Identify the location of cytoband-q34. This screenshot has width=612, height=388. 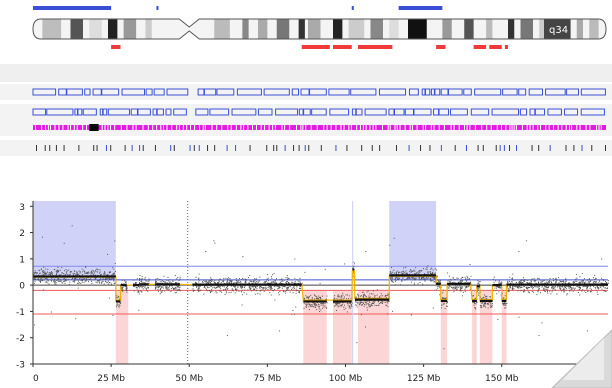
(557, 29).